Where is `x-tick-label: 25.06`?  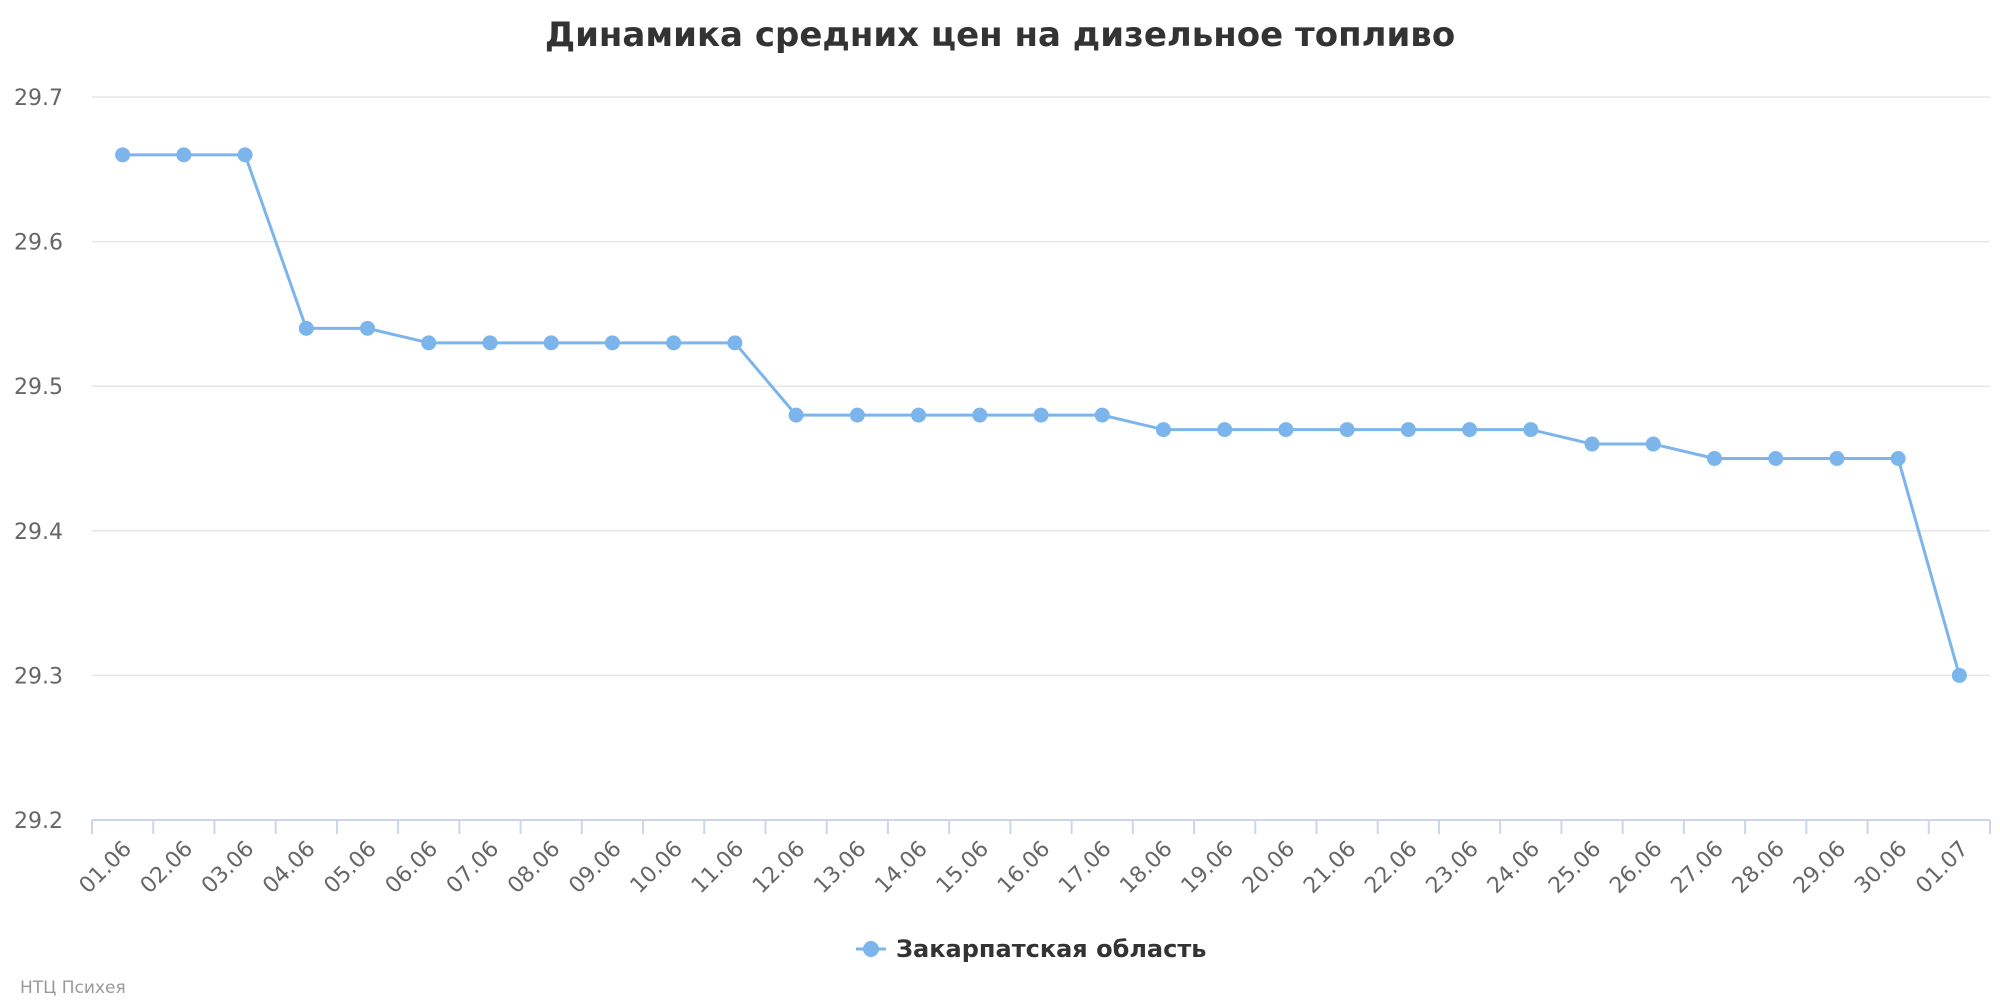
x-tick-label: 25.06 is located at coordinates (1575, 868).